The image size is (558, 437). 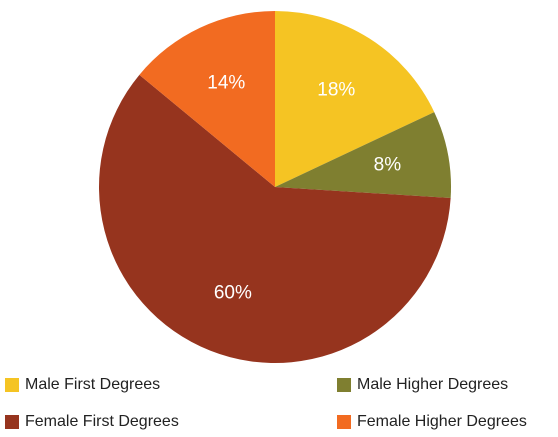 I want to click on data-label: 8%, so click(x=388, y=165).